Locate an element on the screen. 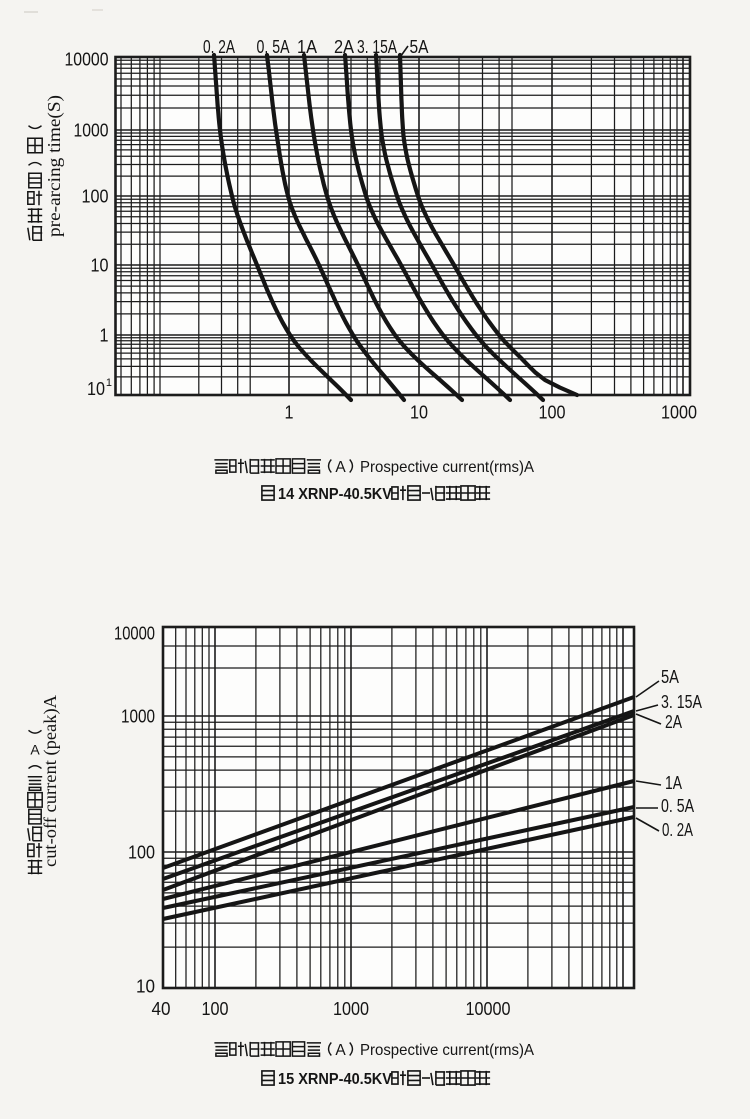 The height and width of the screenshot is (1119, 750). svg-text: 15 XRNP-40.5KV is located at coordinates (335, 1079).